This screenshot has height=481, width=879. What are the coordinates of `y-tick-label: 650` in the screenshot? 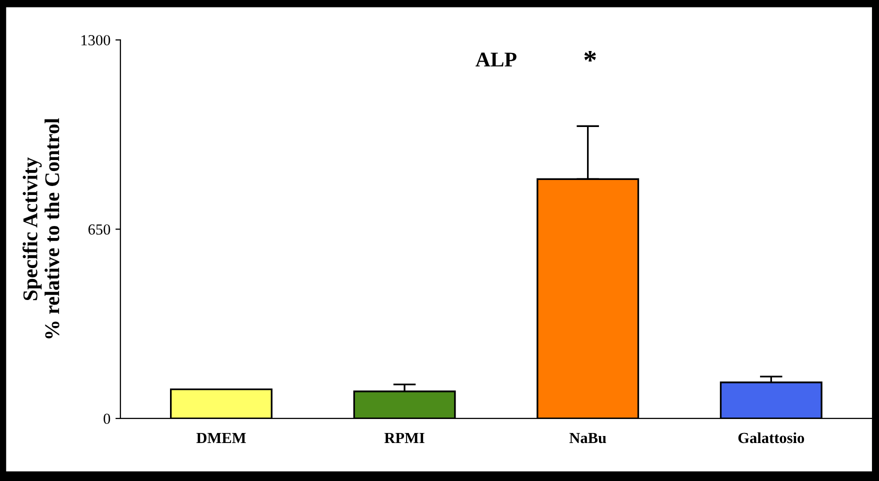 It's located at (99, 229).